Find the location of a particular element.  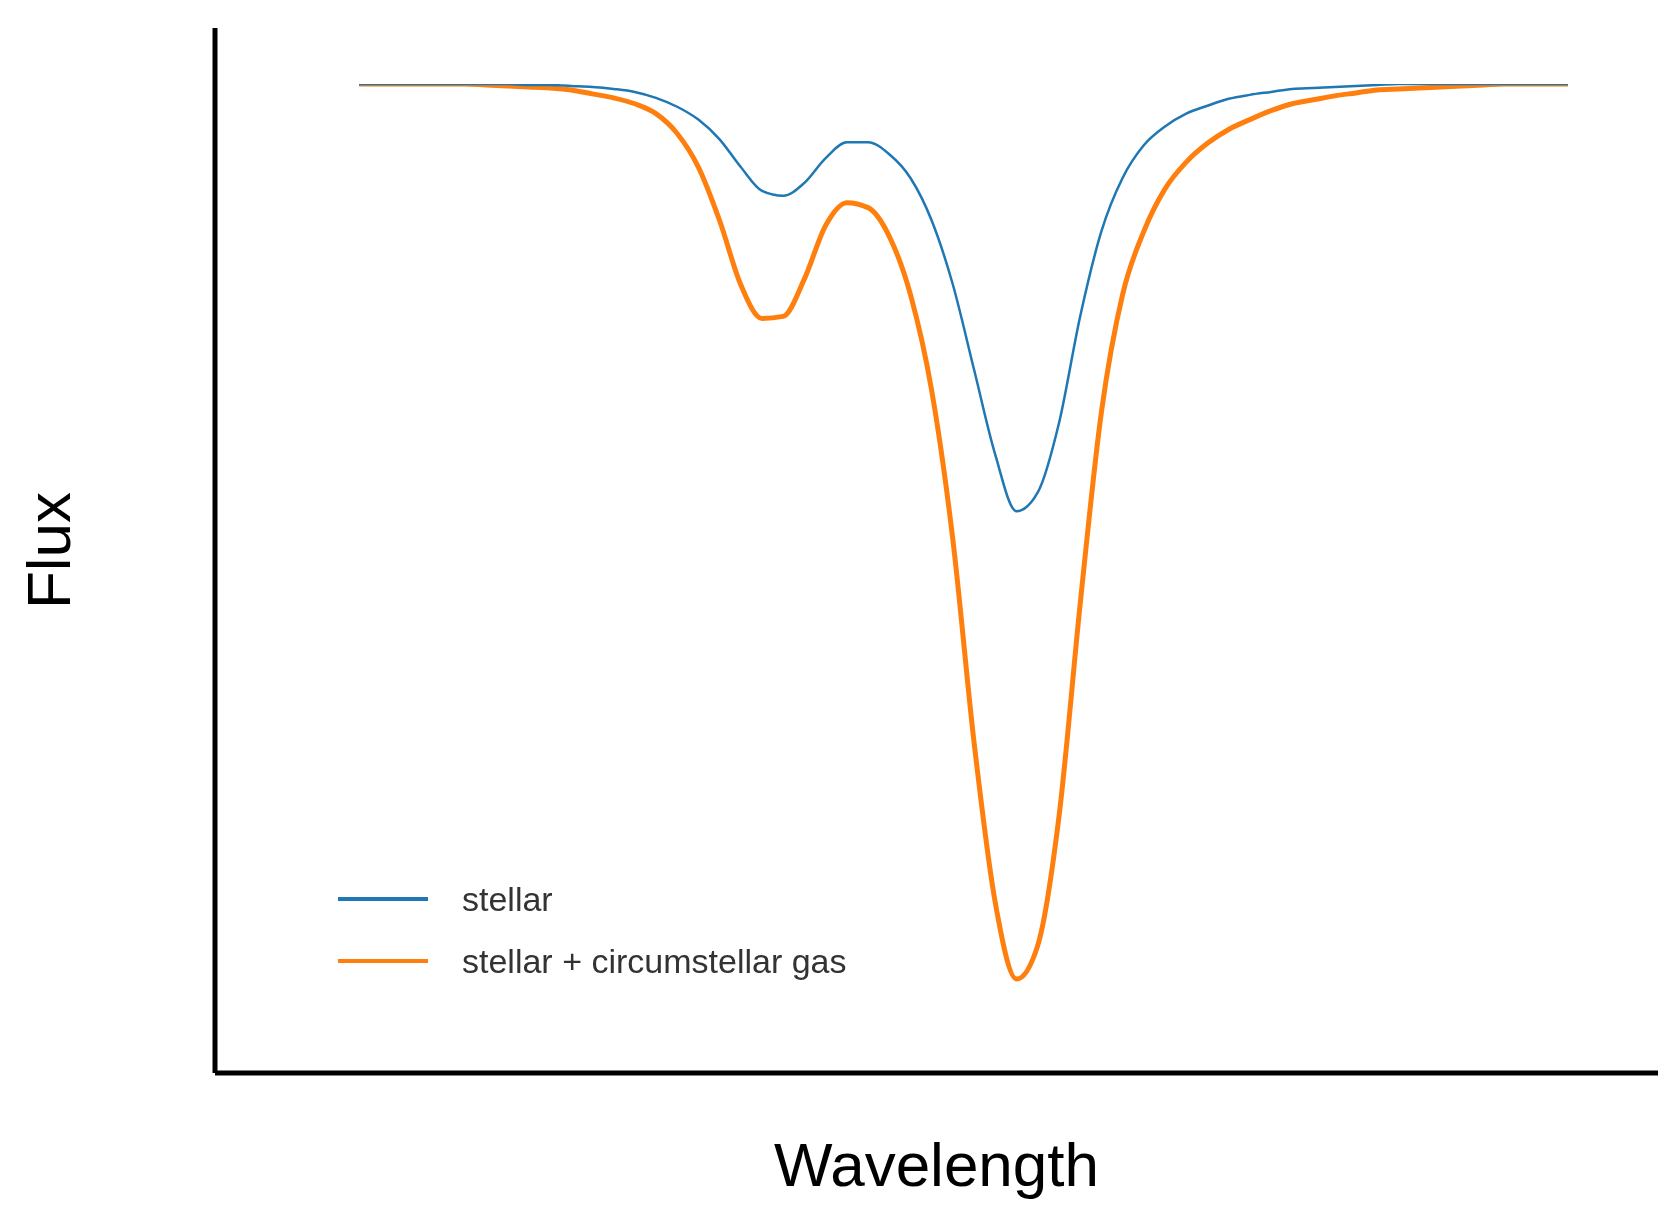

y-axis-title: Flux is located at coordinates (49, 550).